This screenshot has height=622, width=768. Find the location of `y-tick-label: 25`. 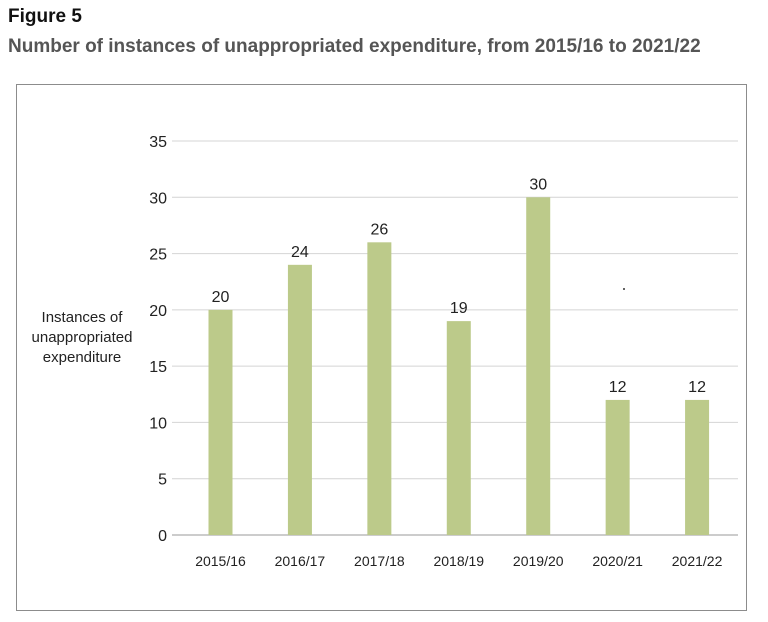

y-tick-label: 25 is located at coordinates (158, 255).